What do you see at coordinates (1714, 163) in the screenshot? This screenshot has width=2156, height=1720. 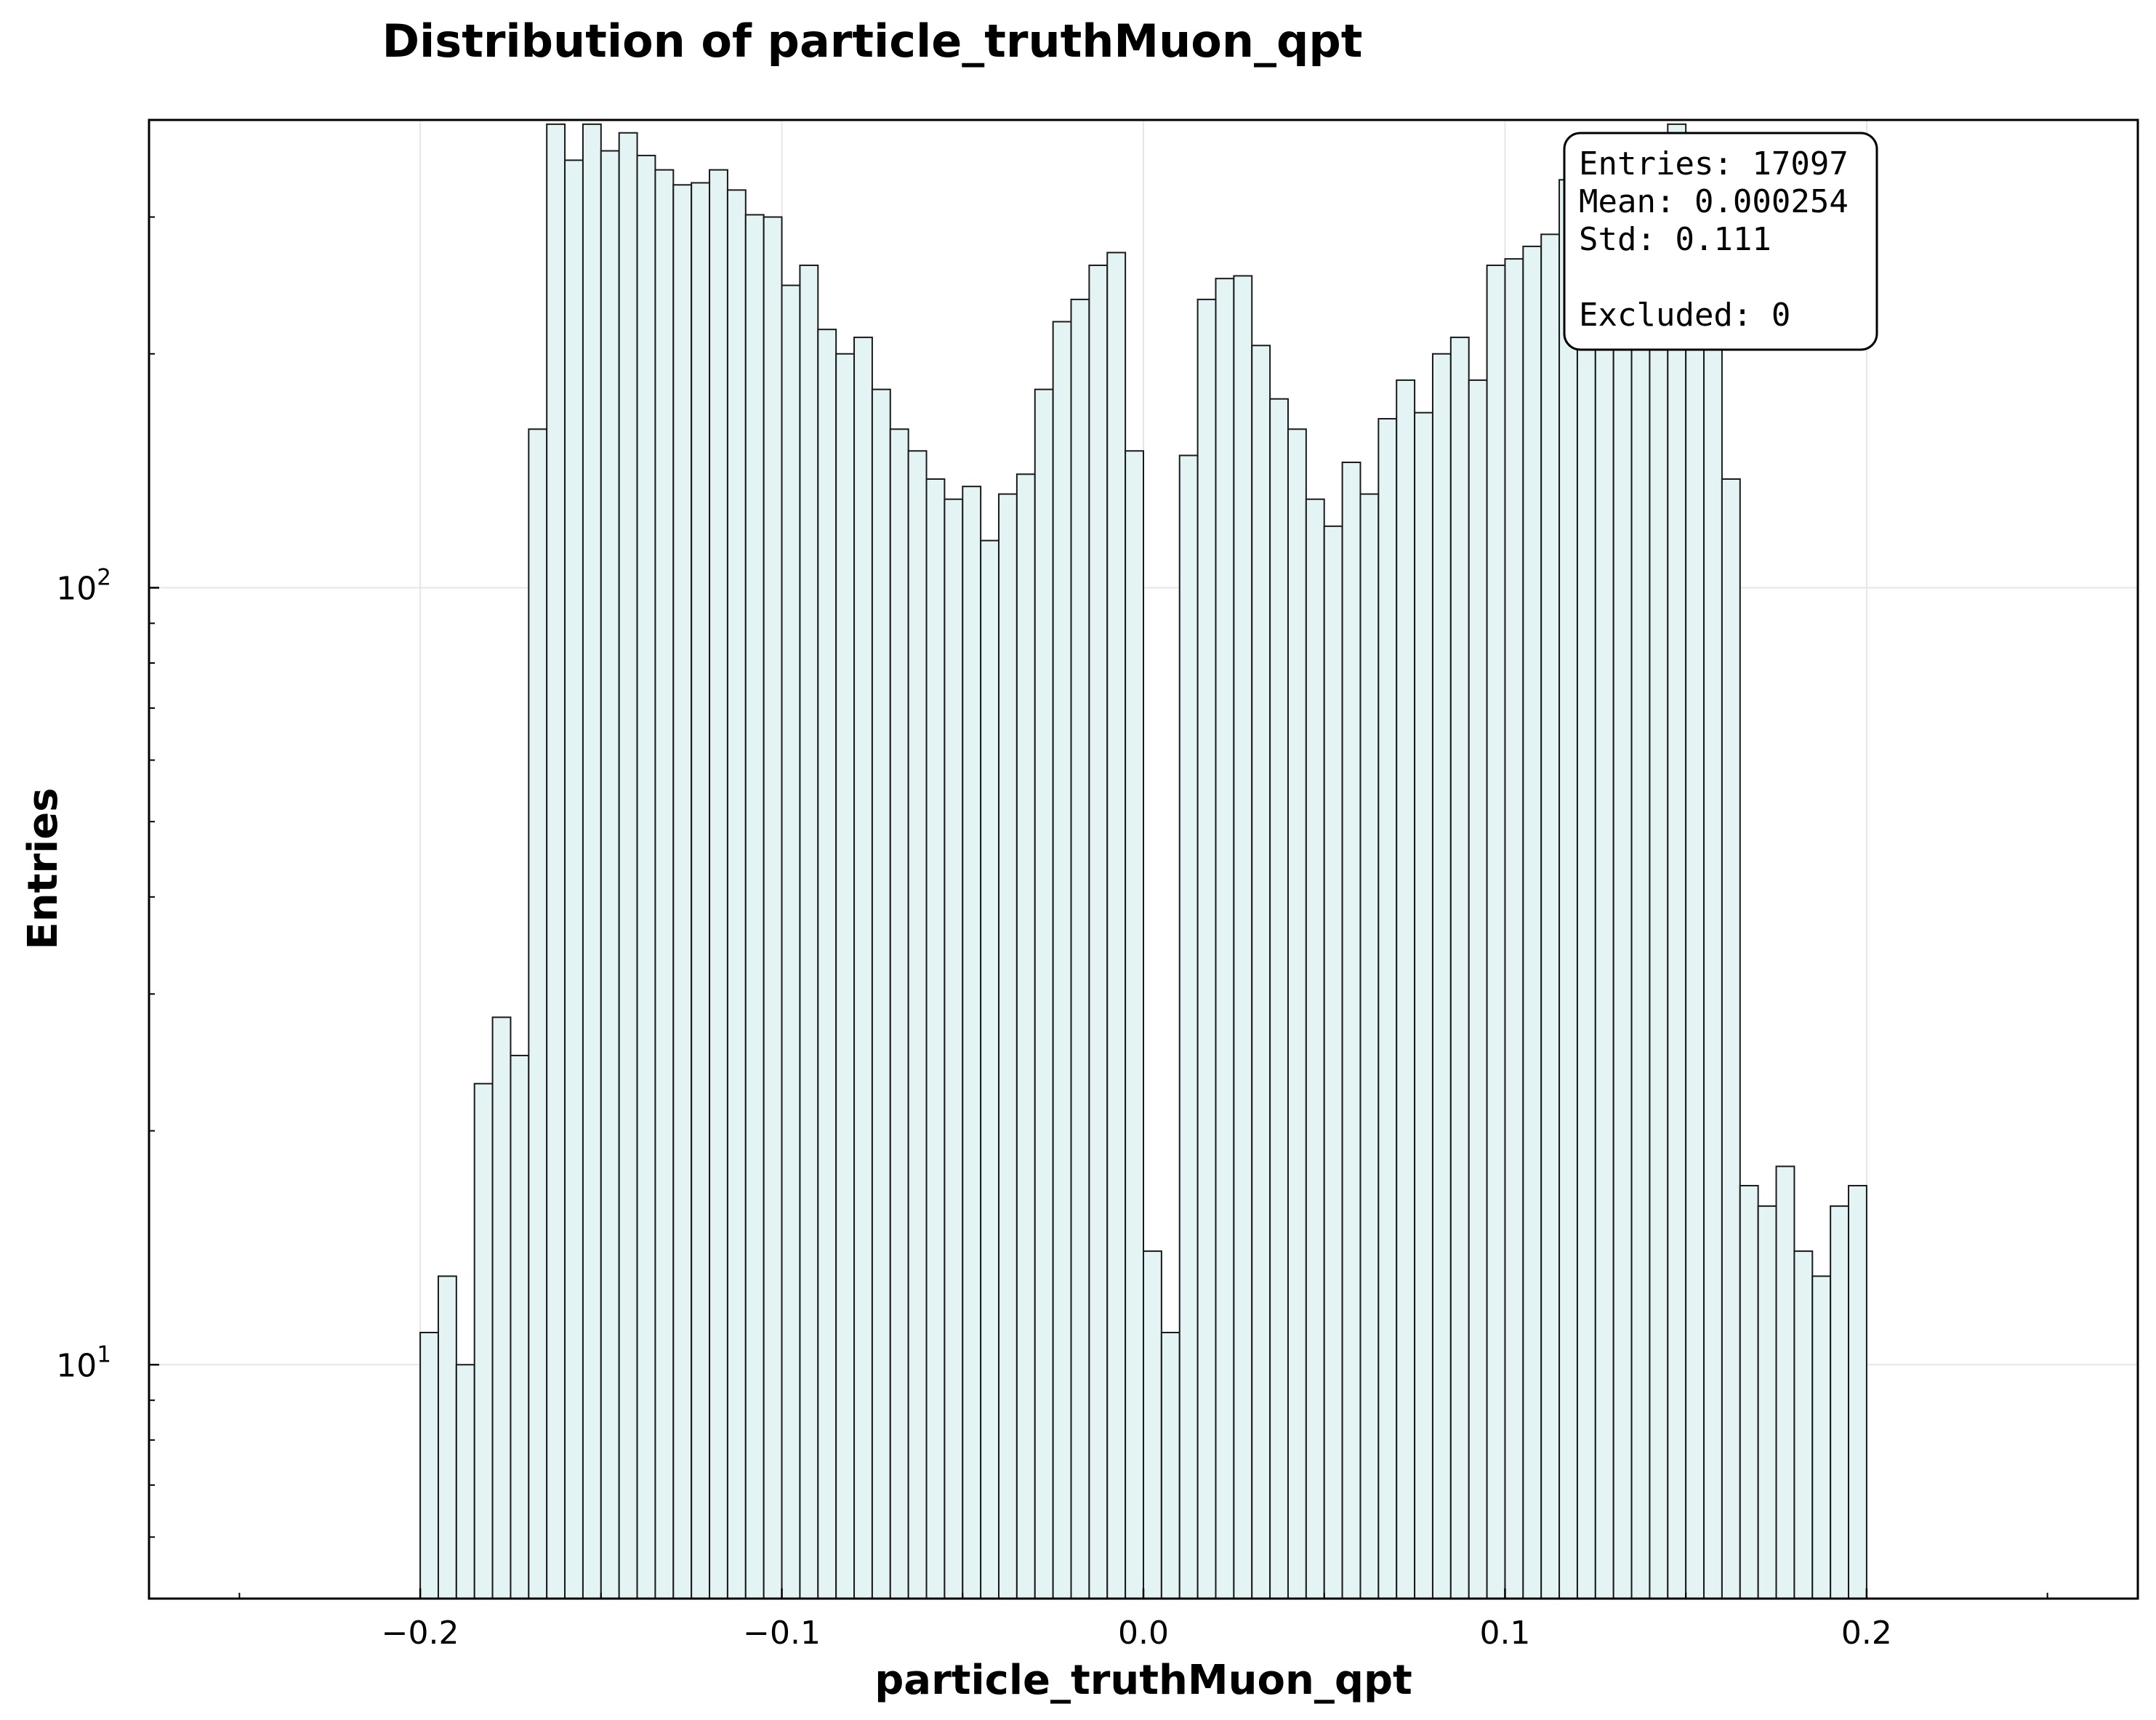 I see `stats-entries: Entries: 17097` at bounding box center [1714, 163].